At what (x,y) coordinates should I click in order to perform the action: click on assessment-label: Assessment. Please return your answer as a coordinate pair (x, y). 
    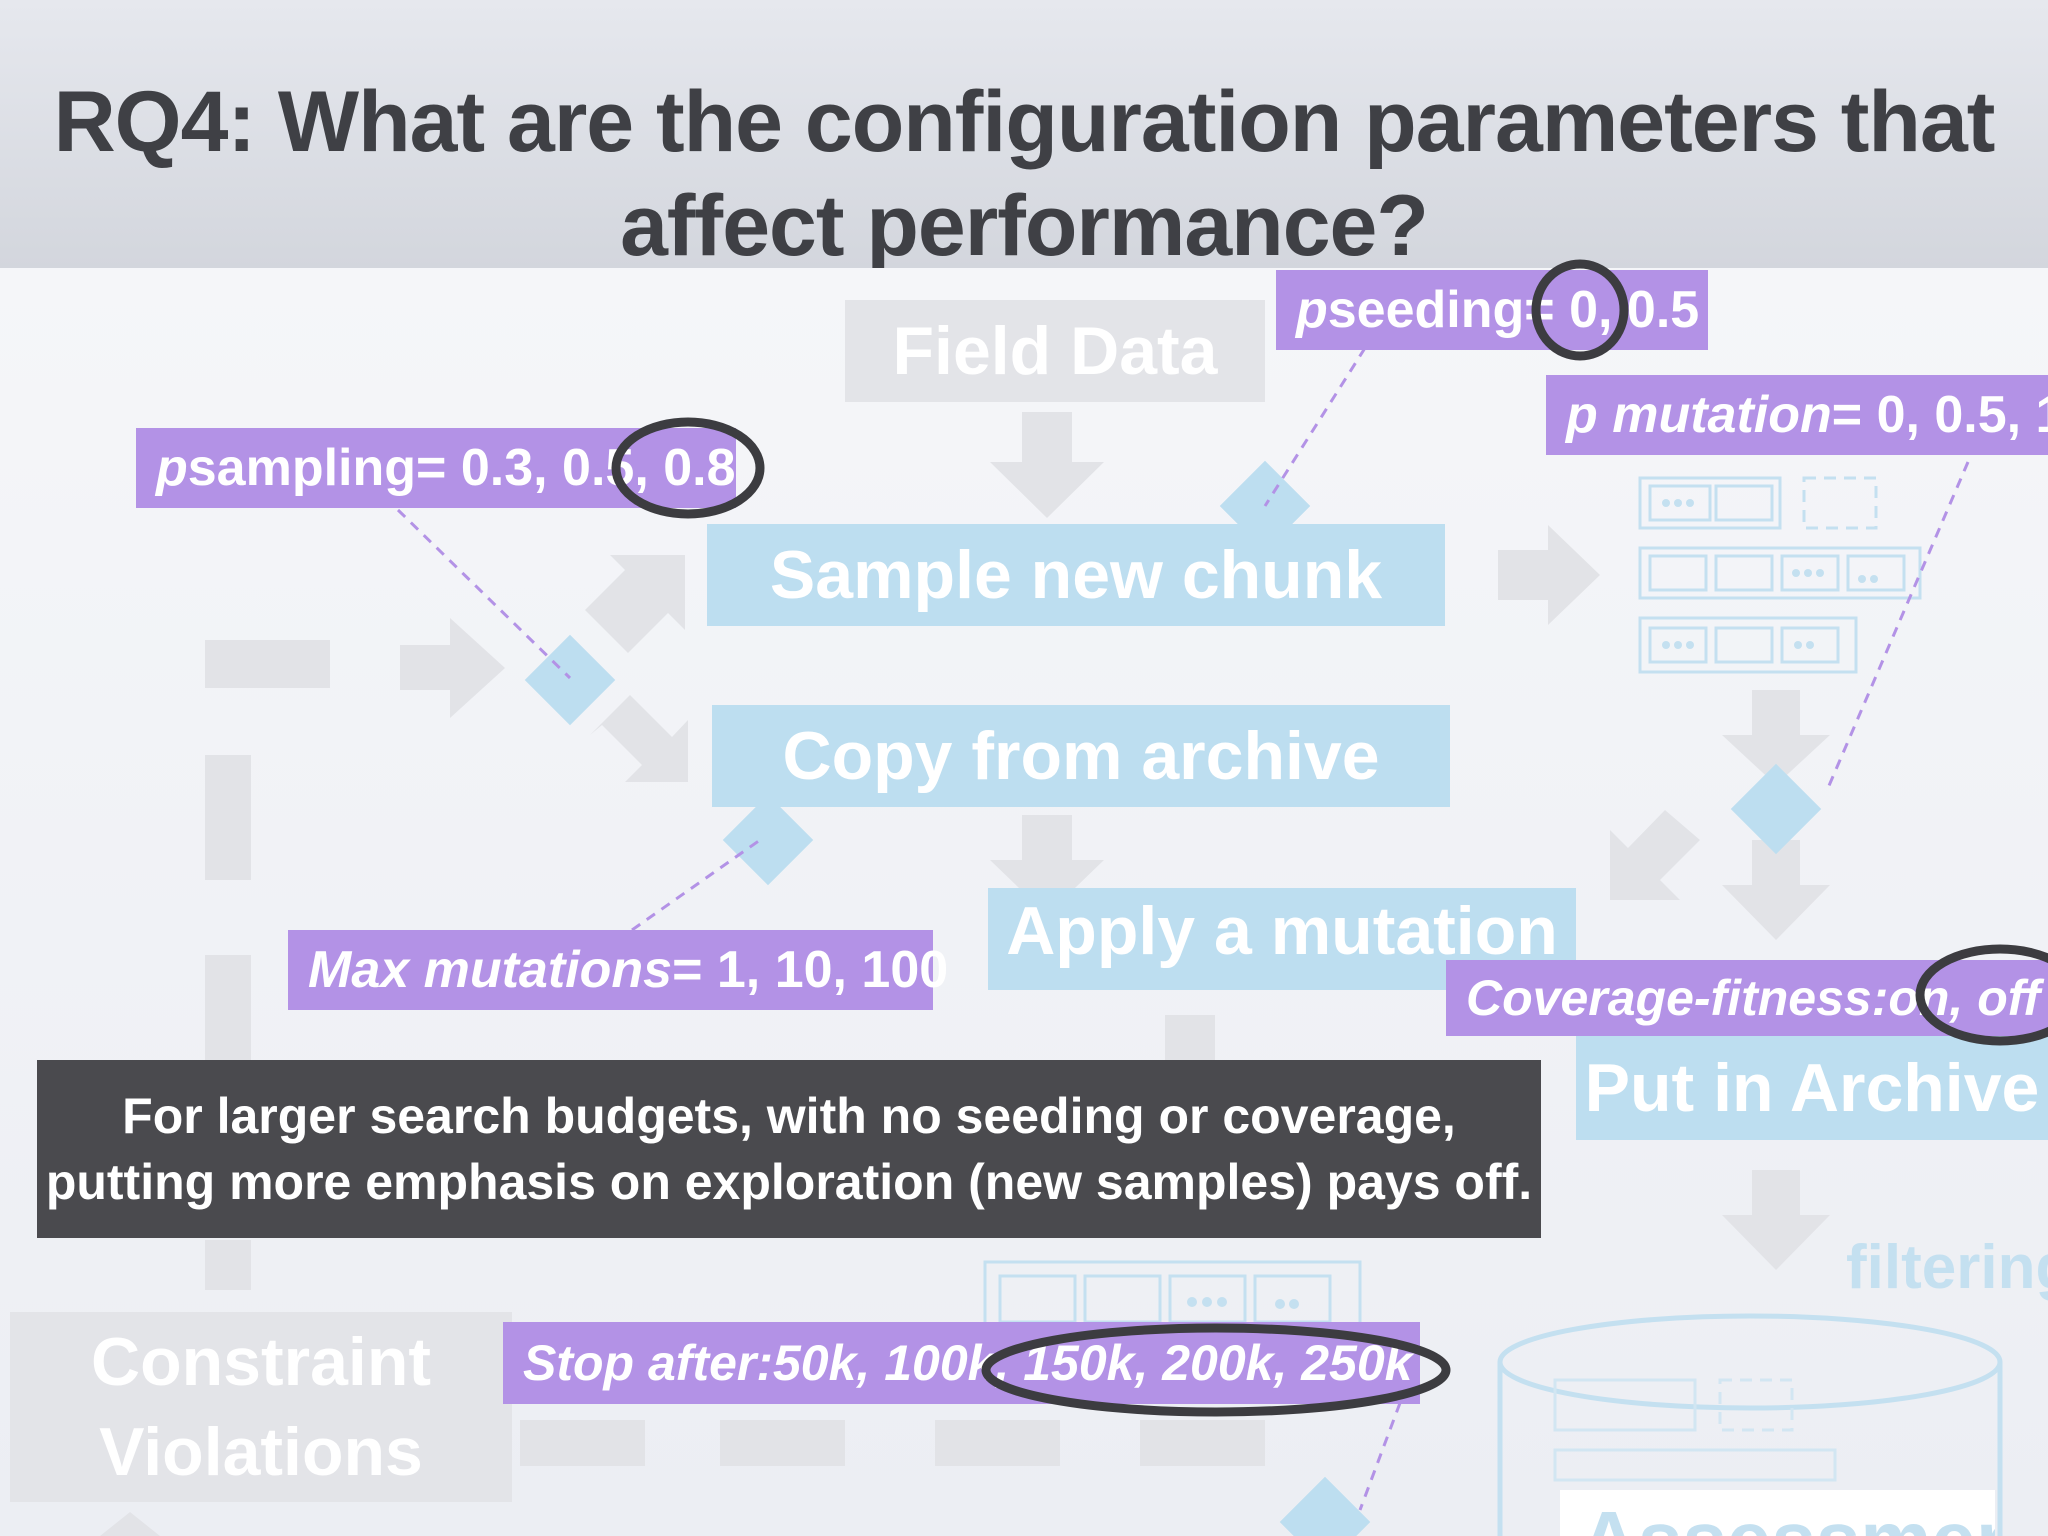
    Looking at the image, I should click on (1777, 1513).